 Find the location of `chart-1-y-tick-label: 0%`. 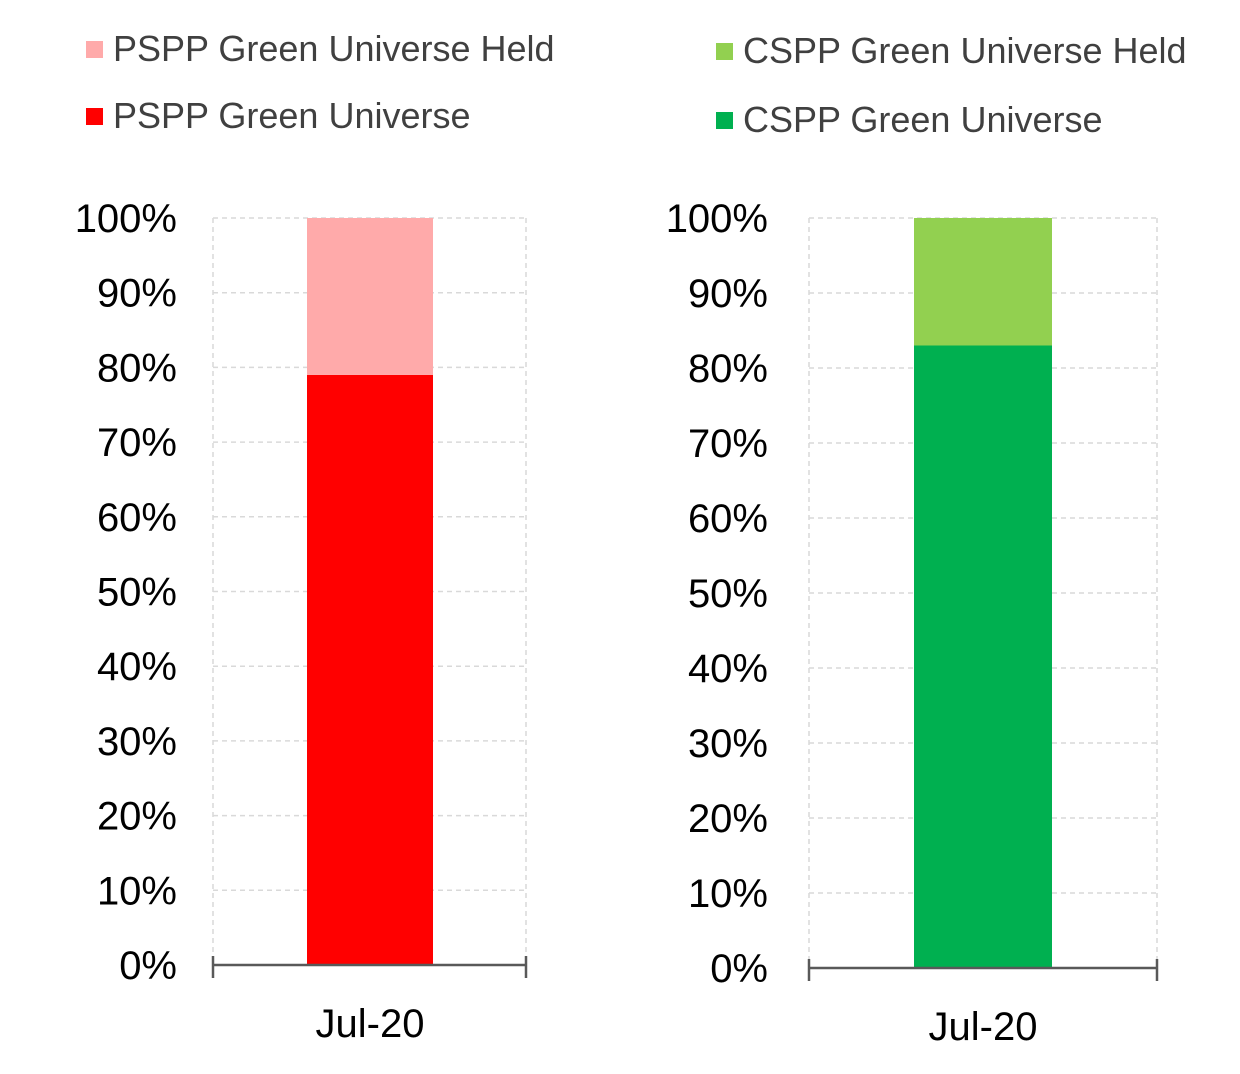

chart-1-y-tick-label: 0% is located at coordinates (148, 966).